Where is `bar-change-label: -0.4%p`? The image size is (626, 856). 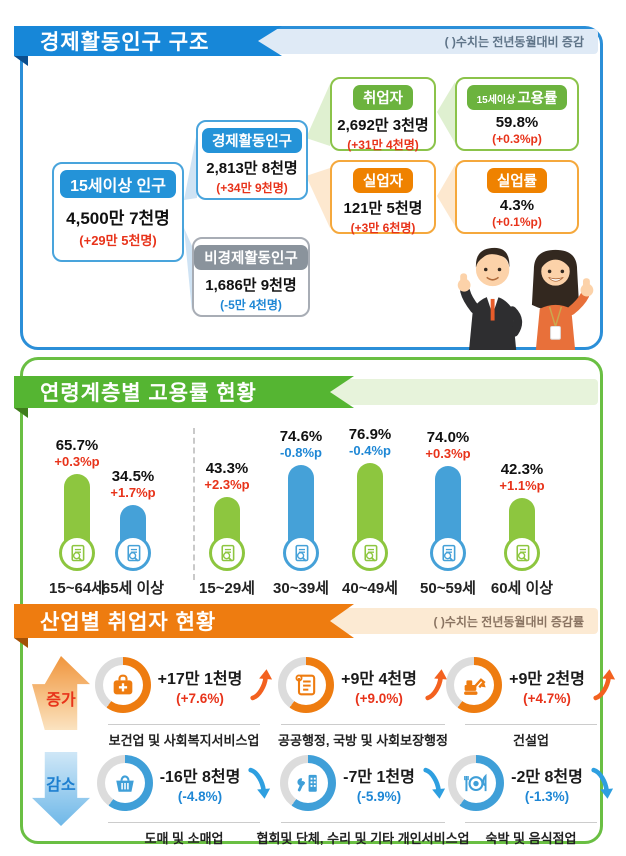
bar-change-label: -0.4%p is located at coordinates (370, 450).